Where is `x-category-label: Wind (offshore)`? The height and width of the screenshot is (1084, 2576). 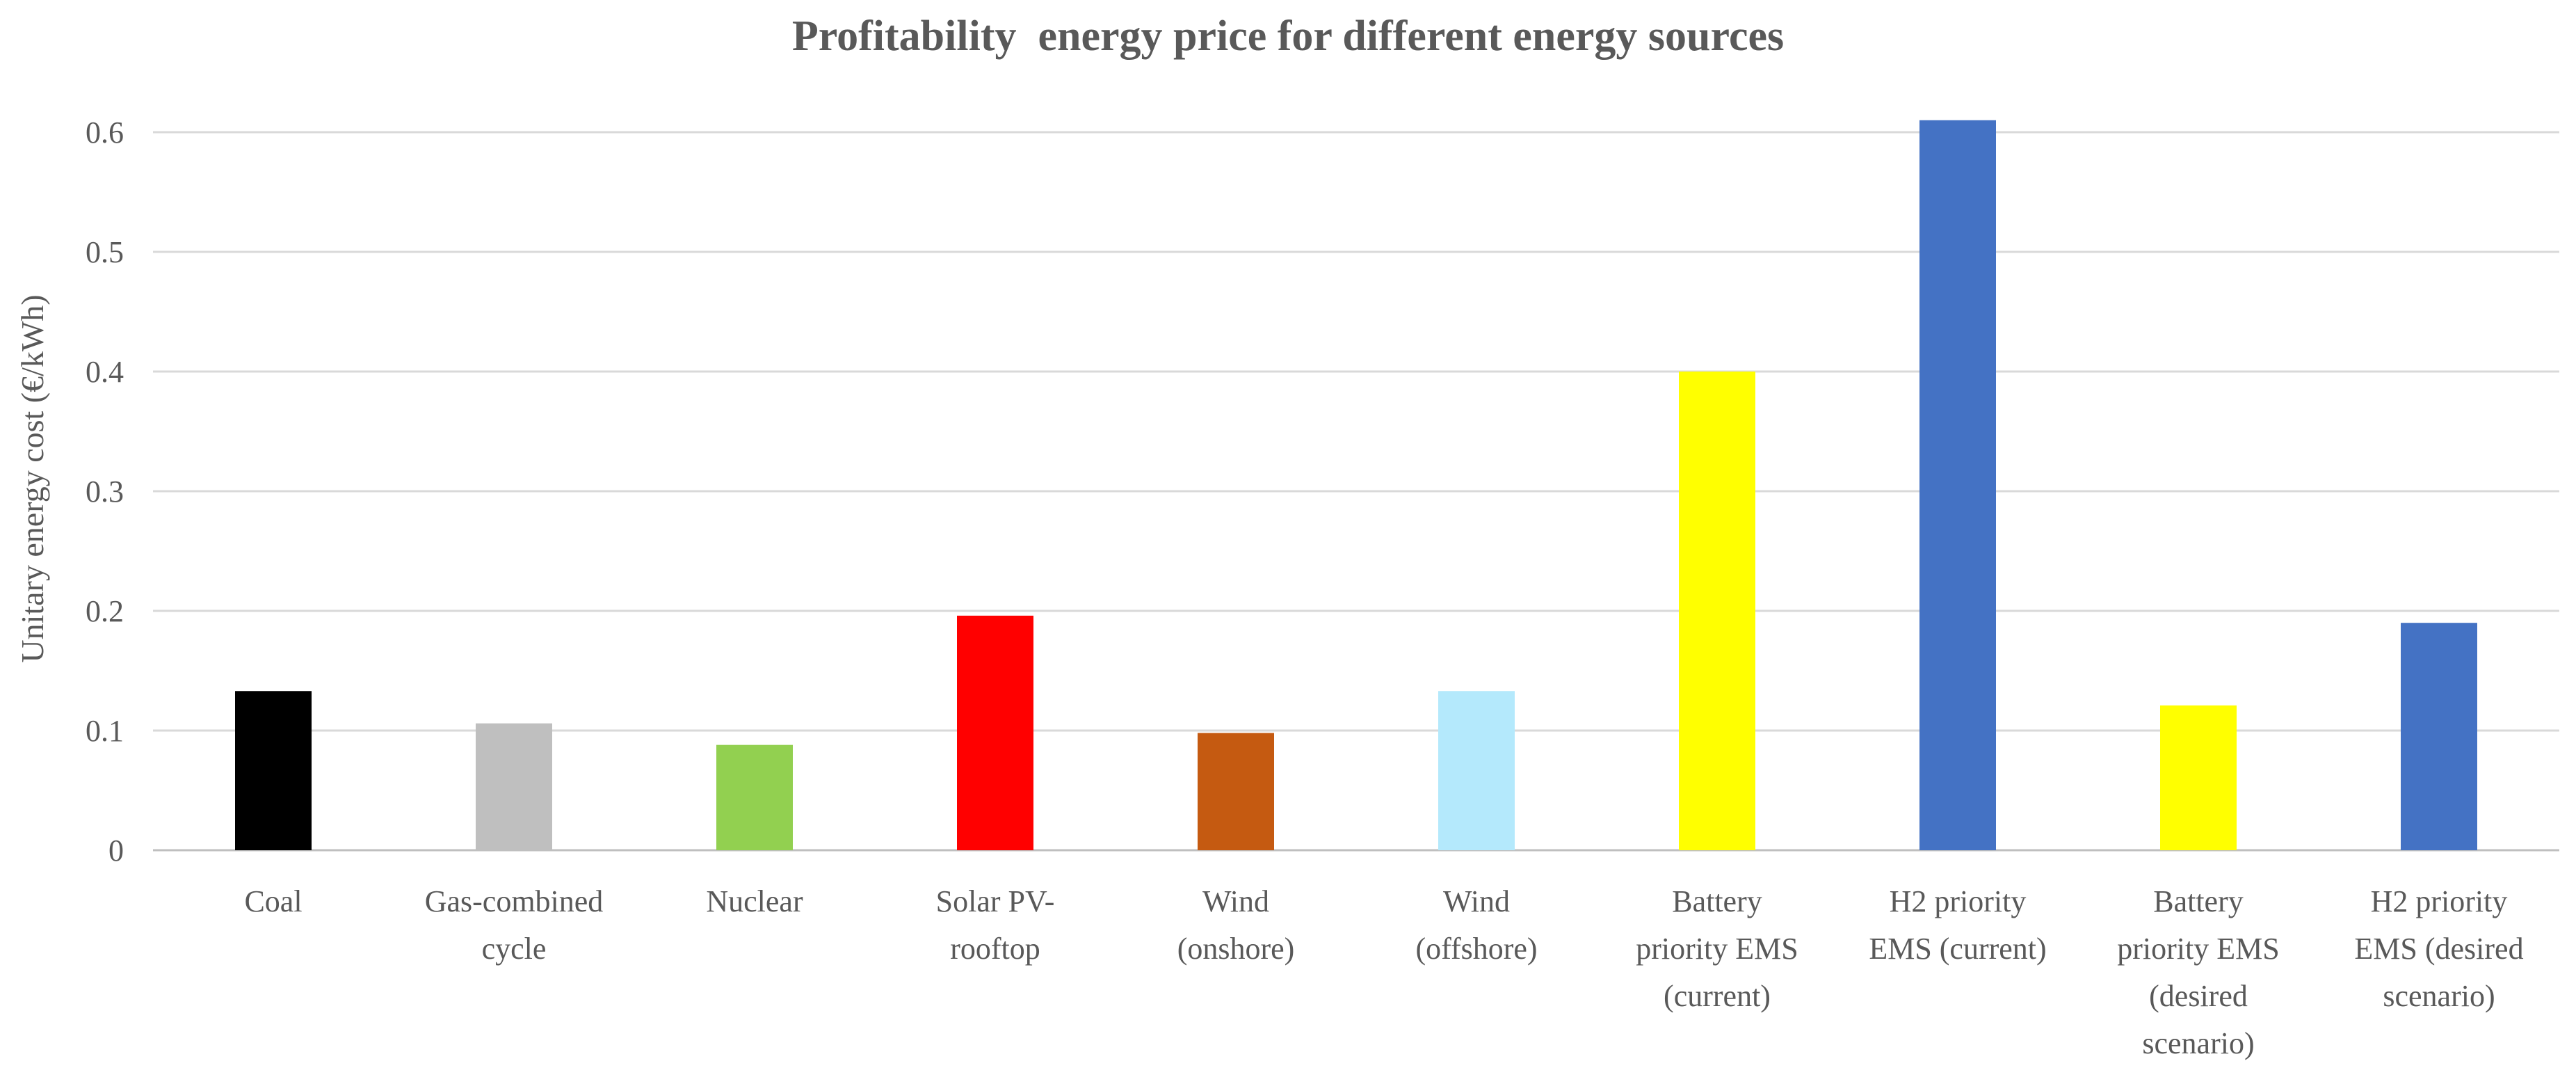
x-category-label: Wind (offshore) is located at coordinates (1476, 925).